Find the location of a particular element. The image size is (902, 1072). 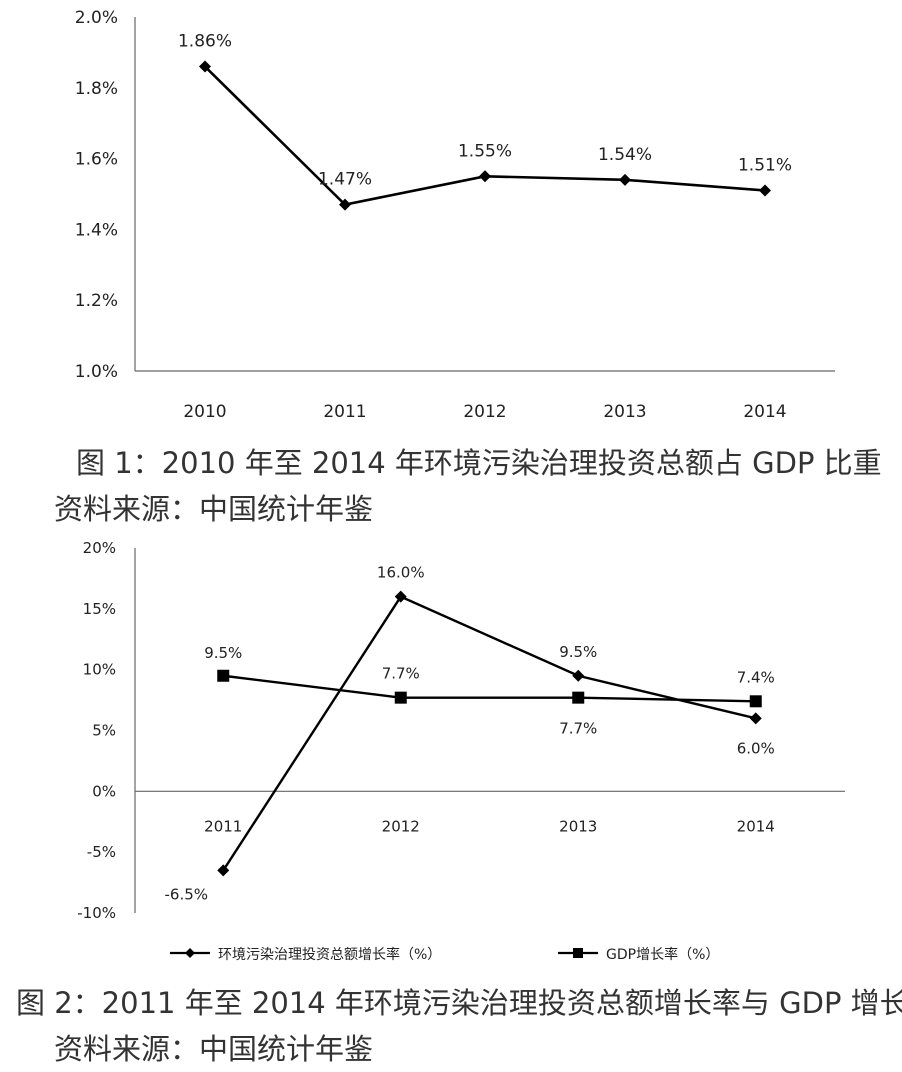

data-label: 1.51% is located at coordinates (765, 165).